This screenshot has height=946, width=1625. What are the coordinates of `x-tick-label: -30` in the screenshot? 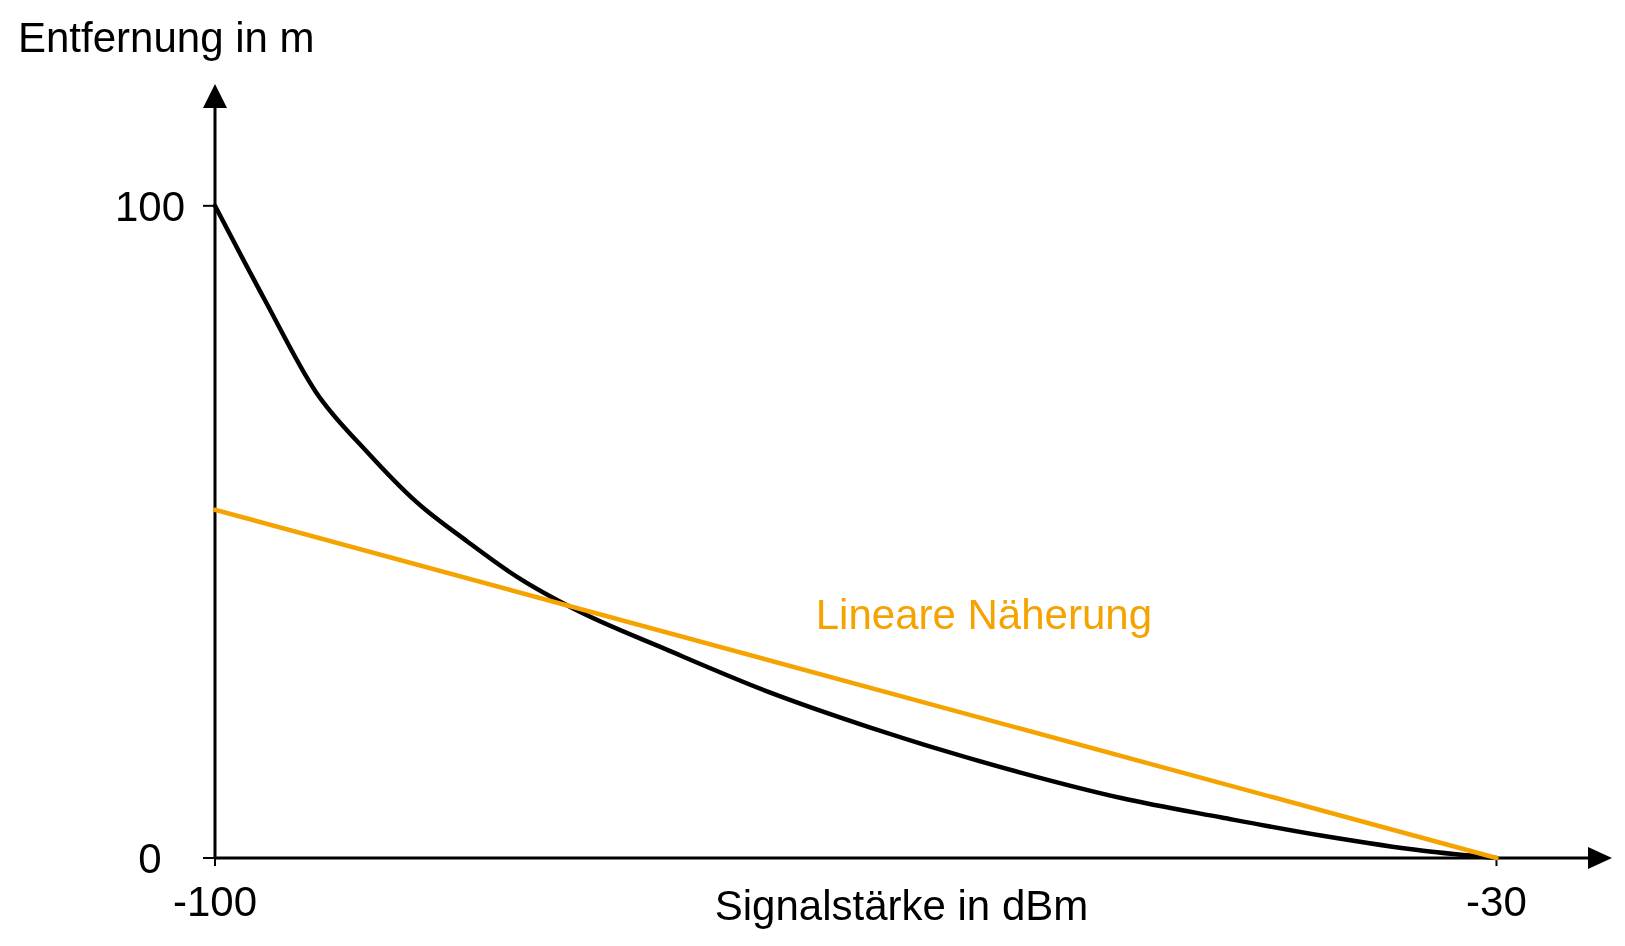 It's located at (1496, 901).